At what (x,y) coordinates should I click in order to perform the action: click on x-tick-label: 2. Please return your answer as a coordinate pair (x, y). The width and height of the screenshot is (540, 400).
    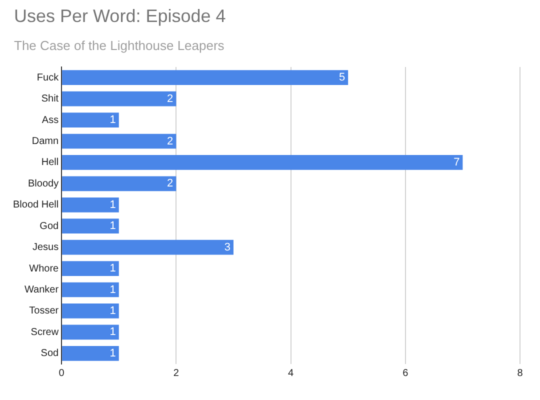
    Looking at the image, I should click on (176, 373).